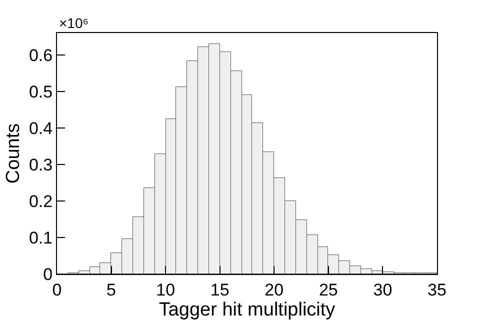 This screenshot has width=485, height=327. I want to click on y-tick-label: 0.4, so click(40, 128).